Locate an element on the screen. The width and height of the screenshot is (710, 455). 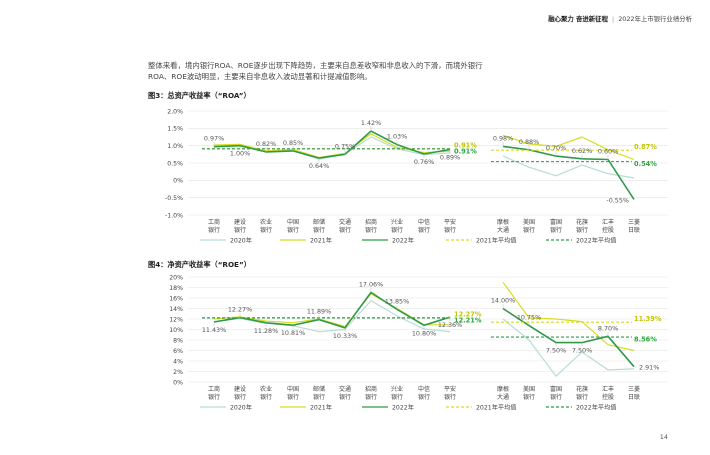
roa-x-tick-label-bottom: 控股 is located at coordinates (608, 230).